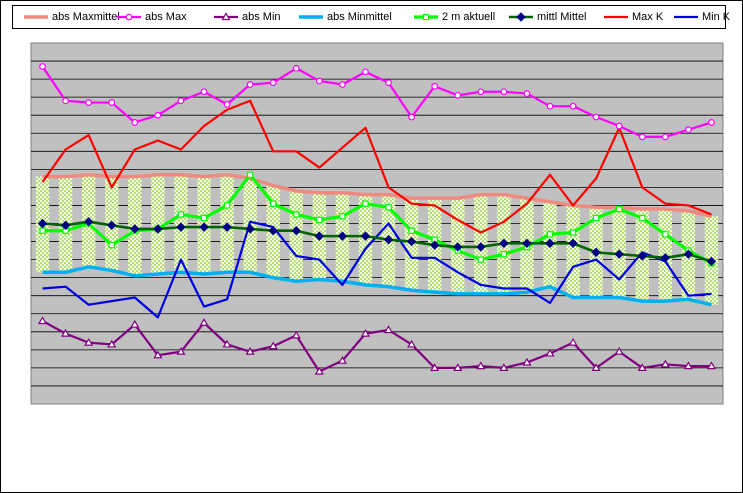 The height and width of the screenshot is (493, 743). I want to click on series-abs-minmittel, so click(377, 286).